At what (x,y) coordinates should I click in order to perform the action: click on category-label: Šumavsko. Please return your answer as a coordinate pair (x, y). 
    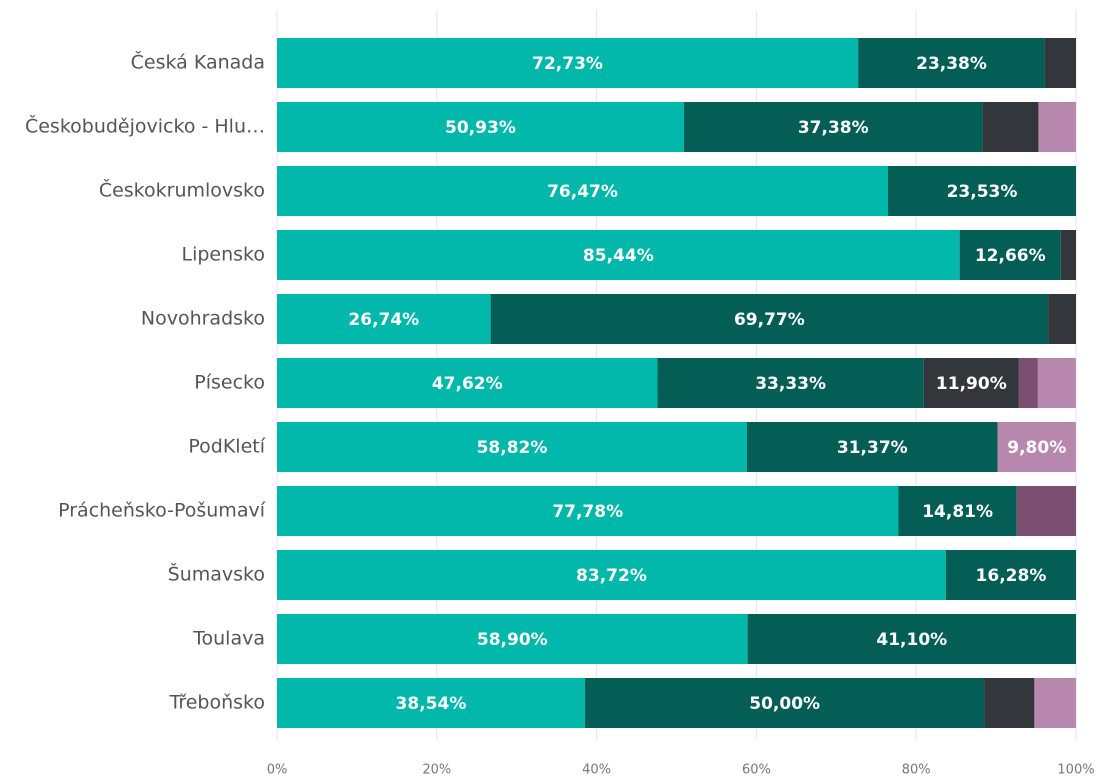
    Looking at the image, I should click on (216, 574).